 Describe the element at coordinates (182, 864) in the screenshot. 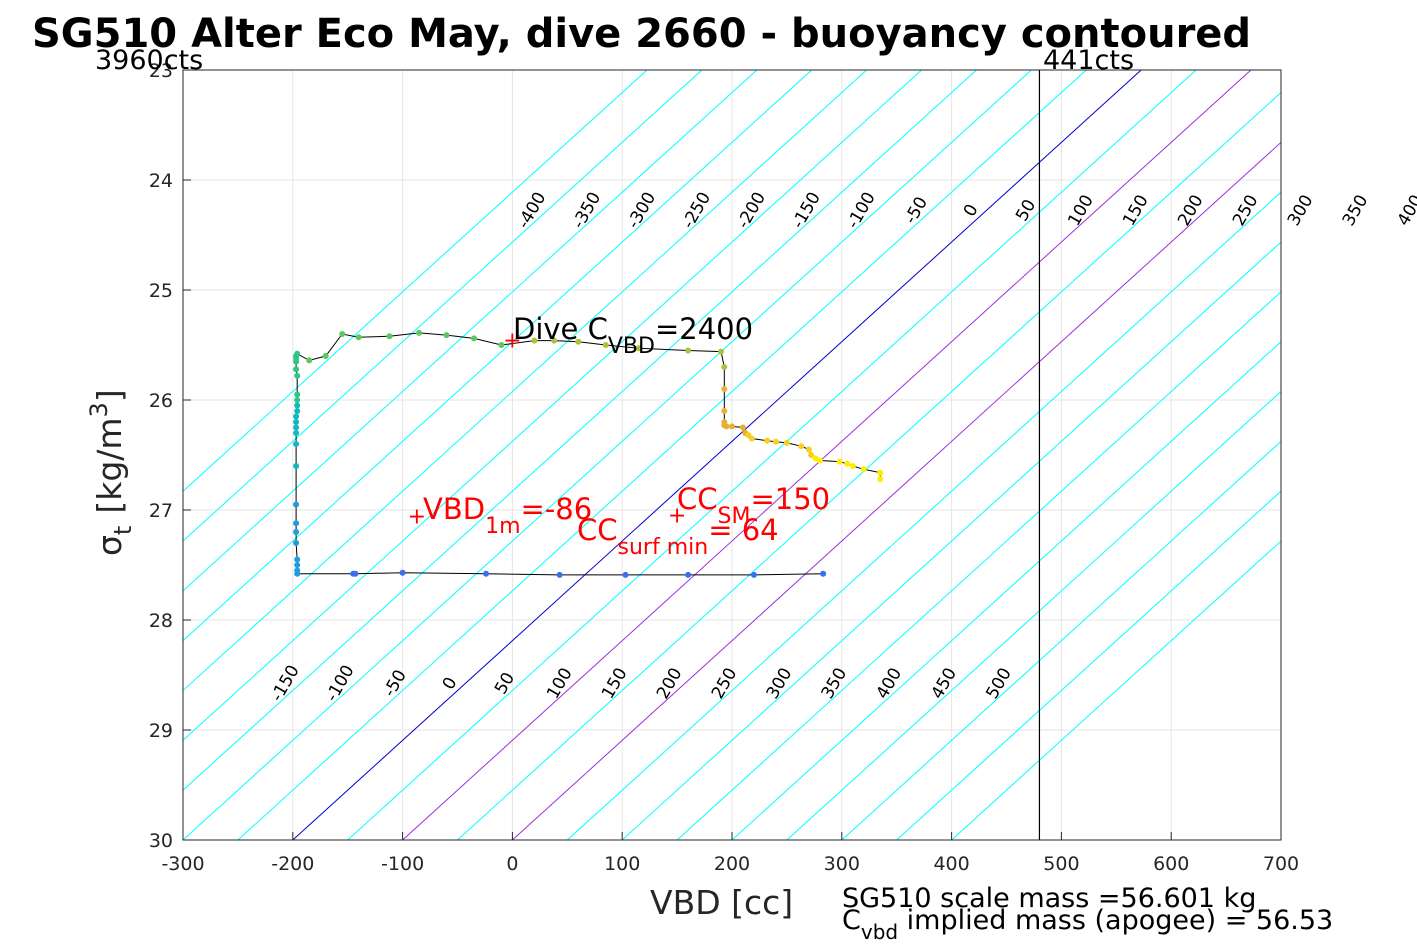

I see `x-tick-label: -300` at that location.